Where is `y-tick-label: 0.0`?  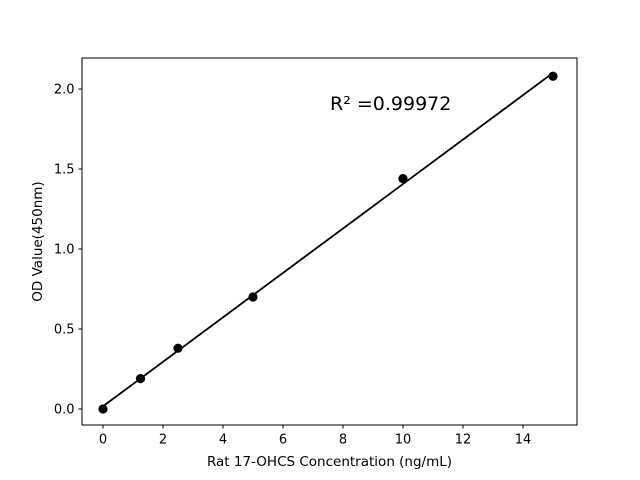 y-tick-label: 0.0 is located at coordinates (64, 410).